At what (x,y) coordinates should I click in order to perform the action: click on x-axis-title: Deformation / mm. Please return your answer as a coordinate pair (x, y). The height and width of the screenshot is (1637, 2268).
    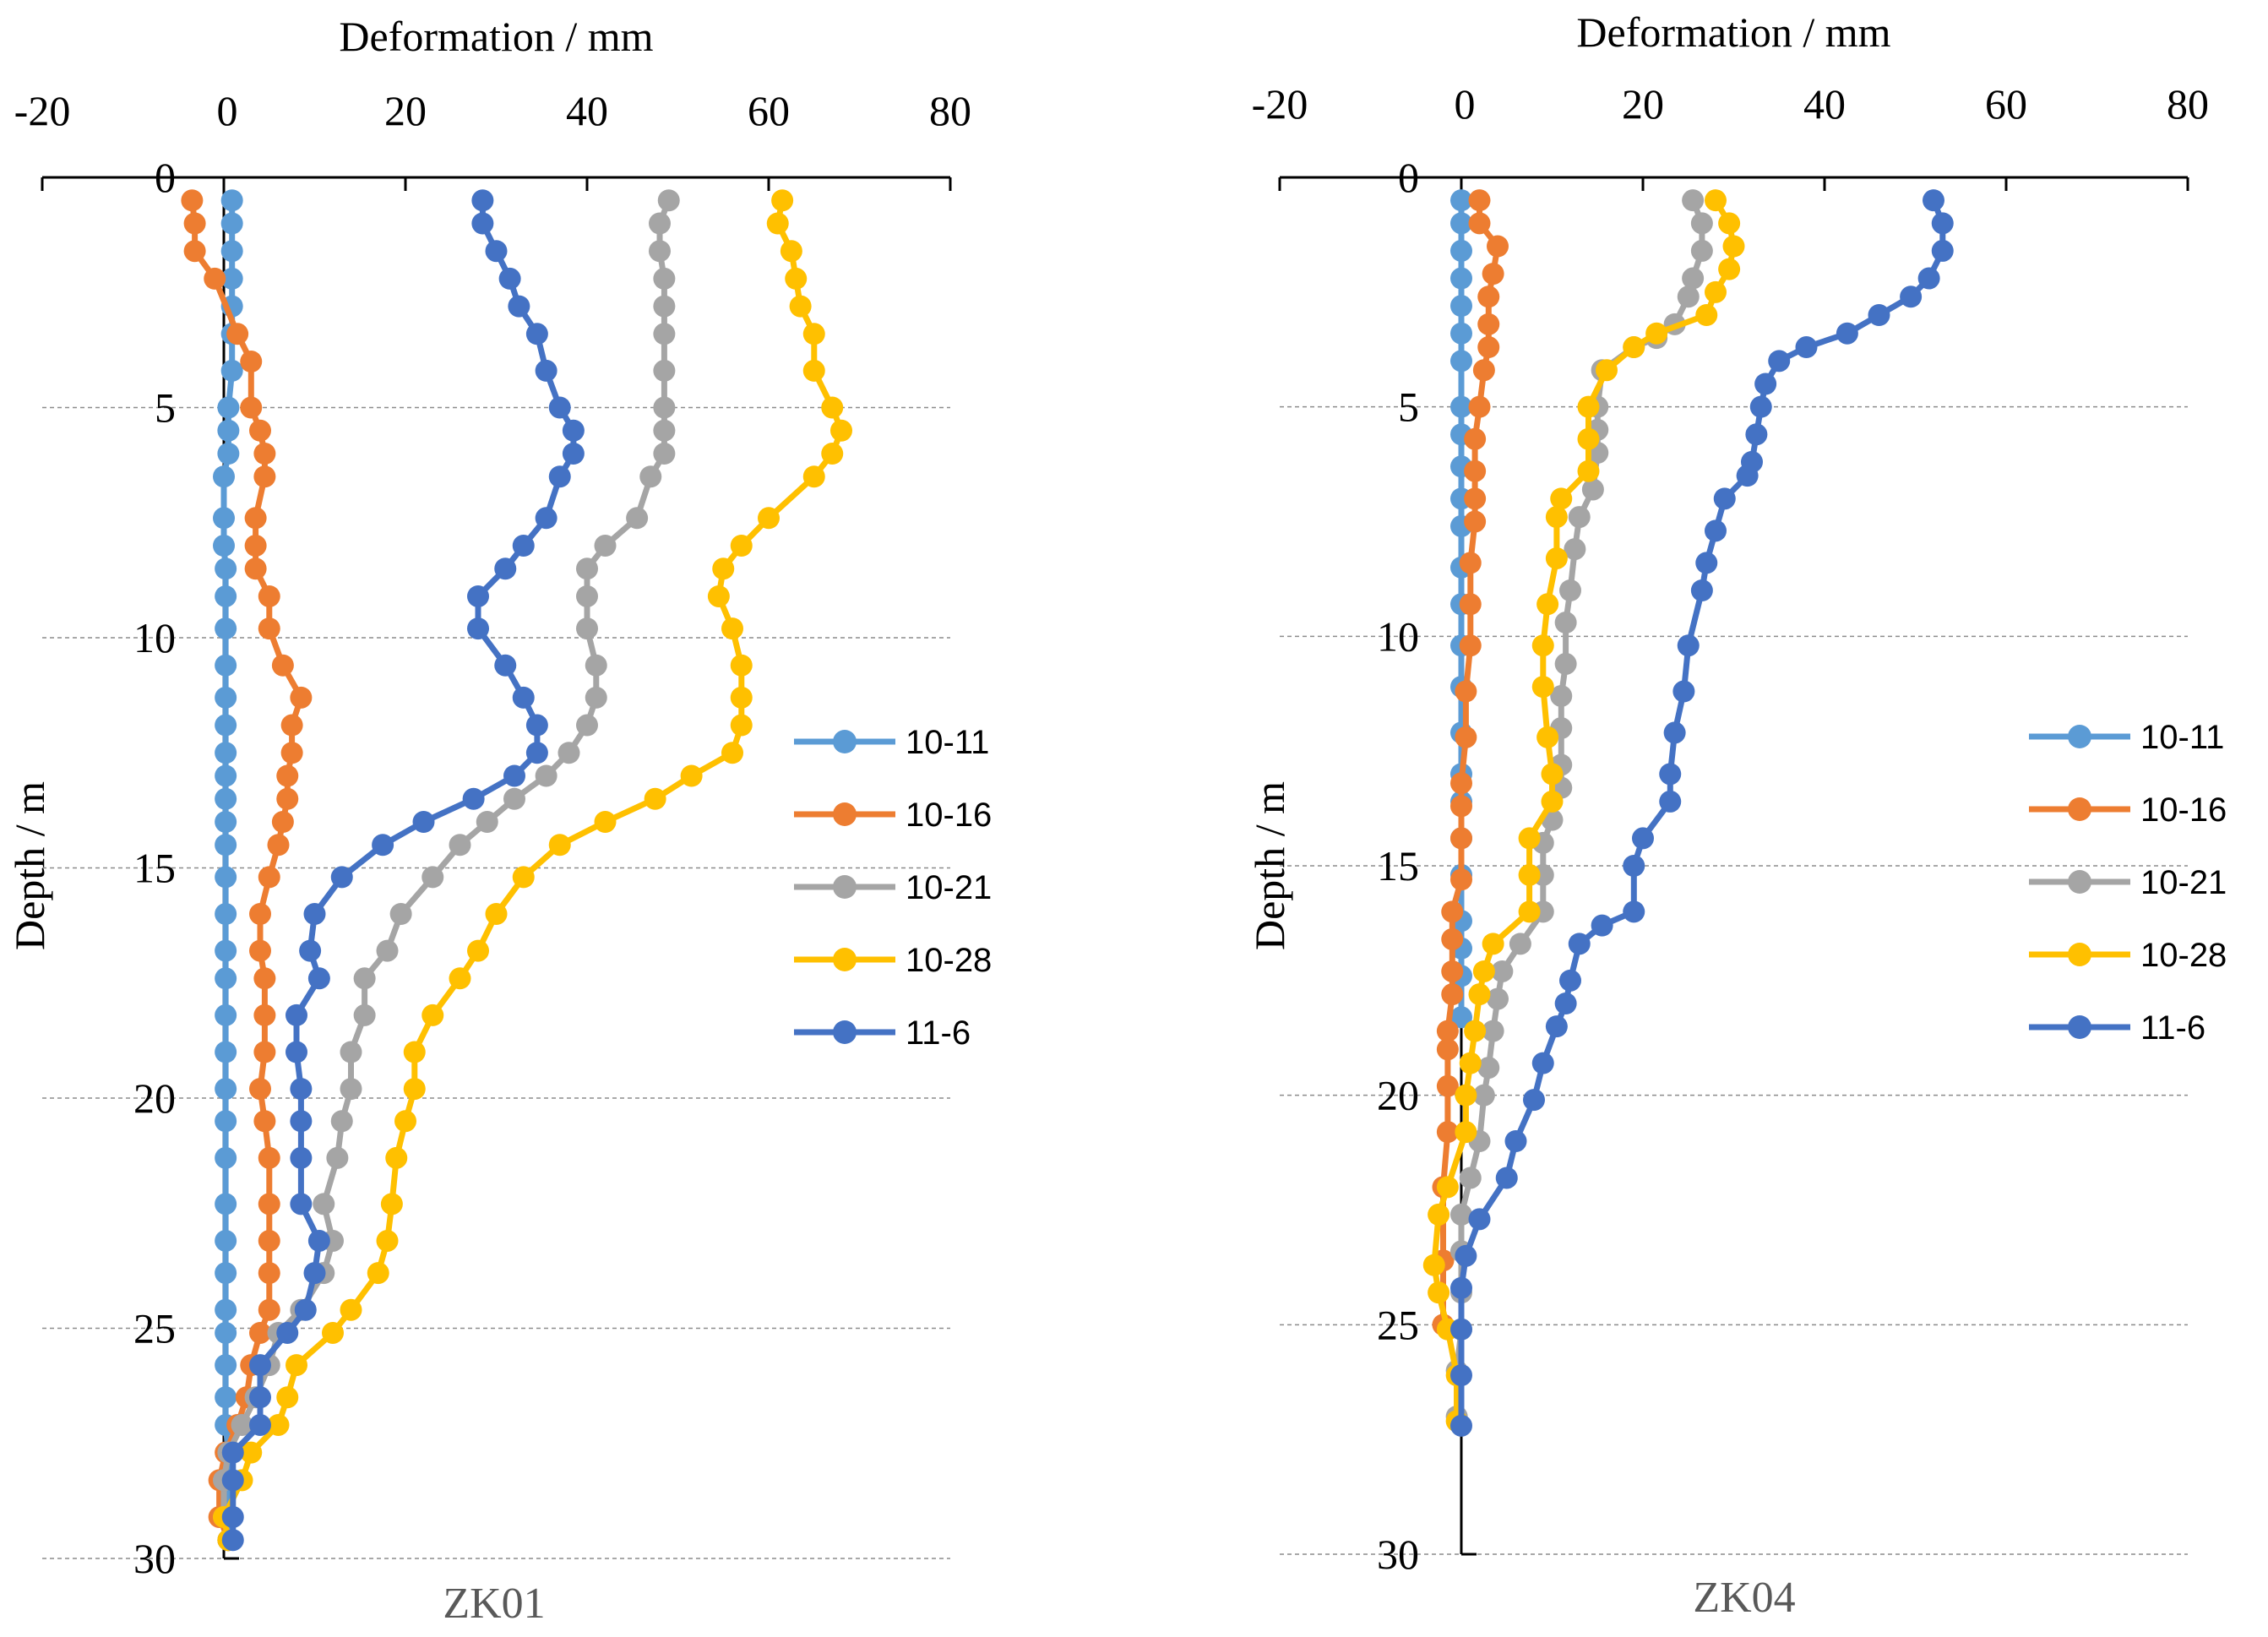
    Looking at the image, I should click on (496, 36).